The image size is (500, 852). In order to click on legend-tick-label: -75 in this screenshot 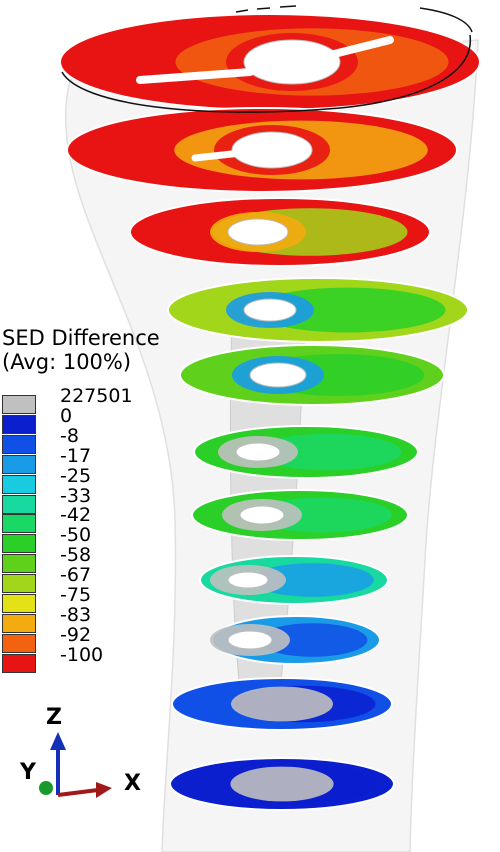, I will do `click(76, 595)`.